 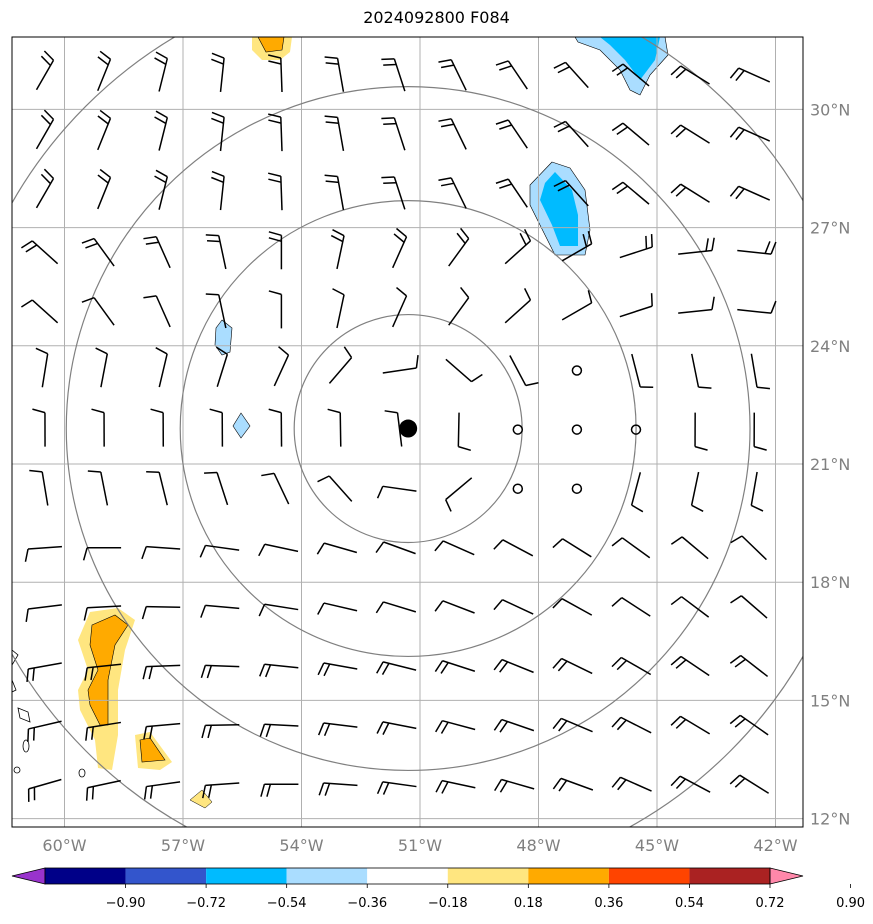 What do you see at coordinates (126, 903) in the screenshot?
I see `colorbar-tick-label: −0.90` at bounding box center [126, 903].